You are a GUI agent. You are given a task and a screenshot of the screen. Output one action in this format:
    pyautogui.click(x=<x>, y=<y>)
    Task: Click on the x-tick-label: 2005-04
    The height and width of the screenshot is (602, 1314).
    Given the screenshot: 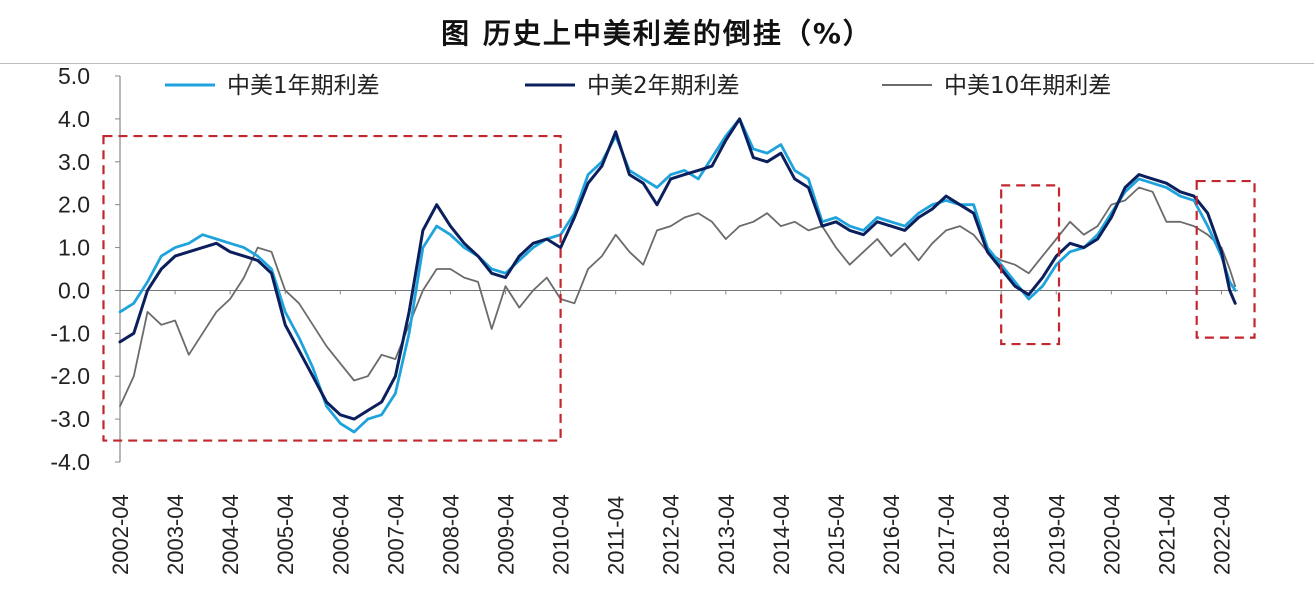 What is the action you would take?
    pyautogui.click(x=285, y=534)
    